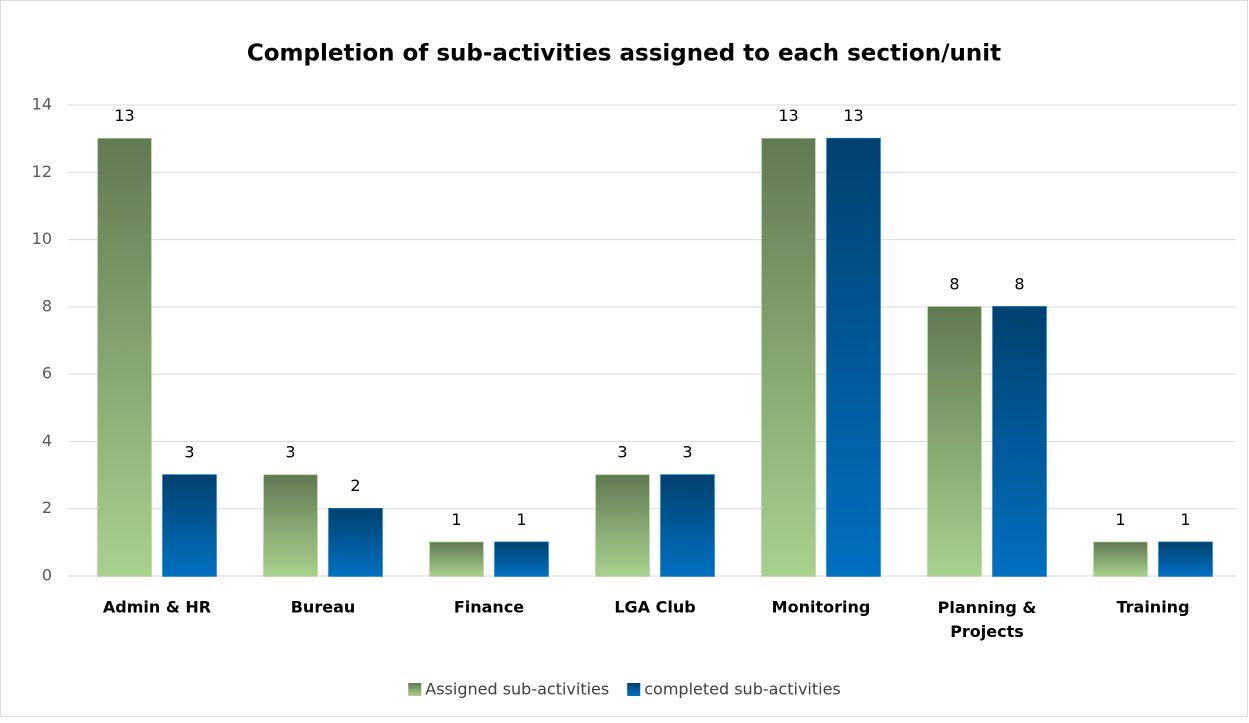  What do you see at coordinates (355, 485) in the screenshot?
I see `data-label: 2` at bounding box center [355, 485].